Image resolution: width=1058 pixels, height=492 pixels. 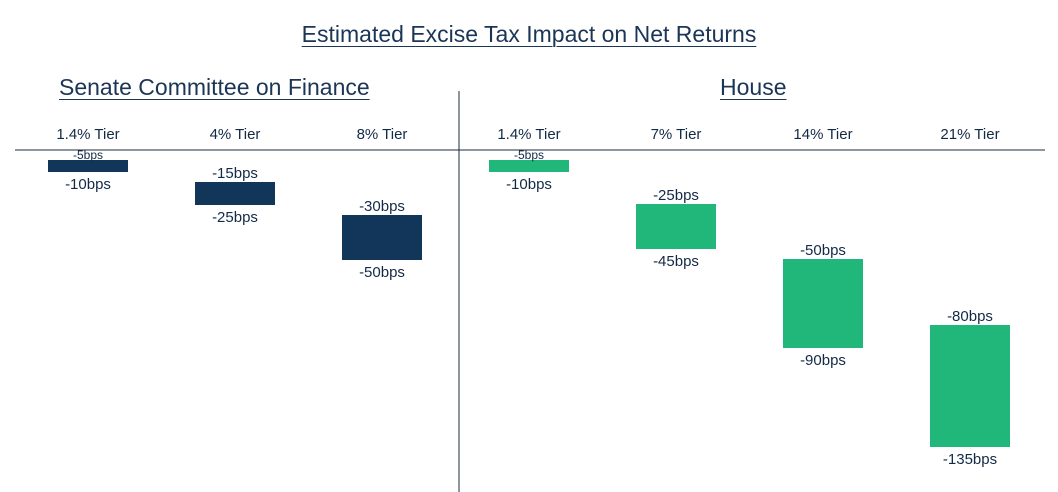 What do you see at coordinates (214, 87) in the screenshot?
I see `senate-panel-title: Senate Committee on Finance` at bounding box center [214, 87].